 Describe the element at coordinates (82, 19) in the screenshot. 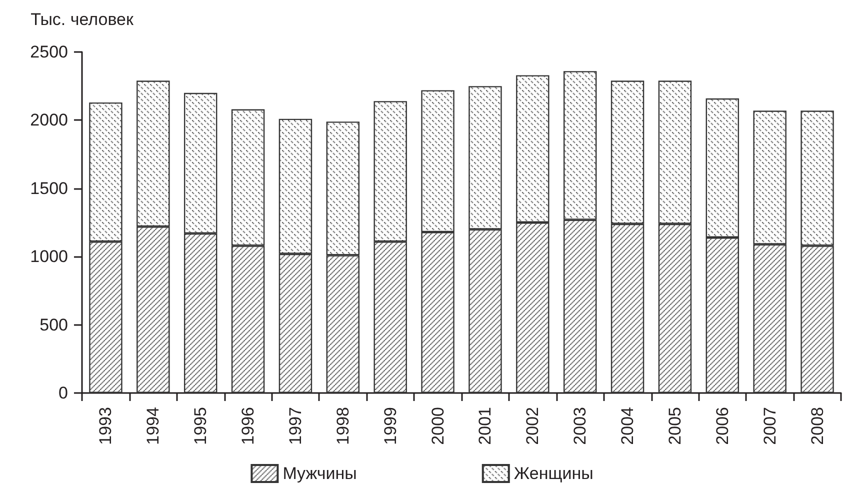

I see `y-axis-title: Тыс. человек` at that location.